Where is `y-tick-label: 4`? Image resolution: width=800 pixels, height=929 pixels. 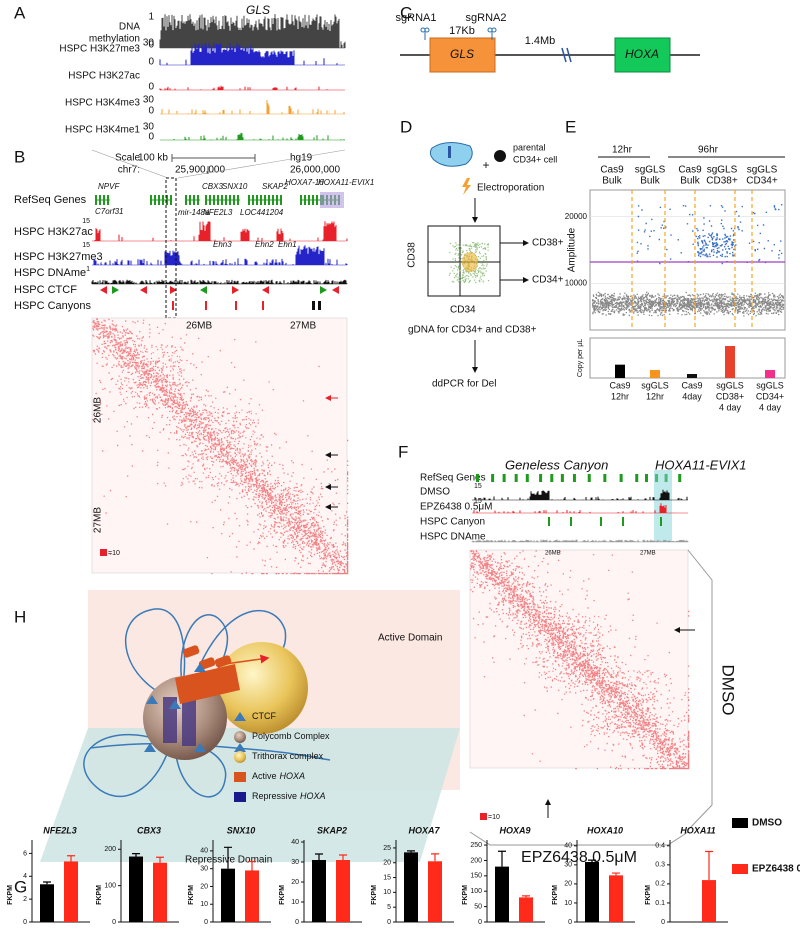
y-tick-label: 4 is located at coordinates (25, 876).